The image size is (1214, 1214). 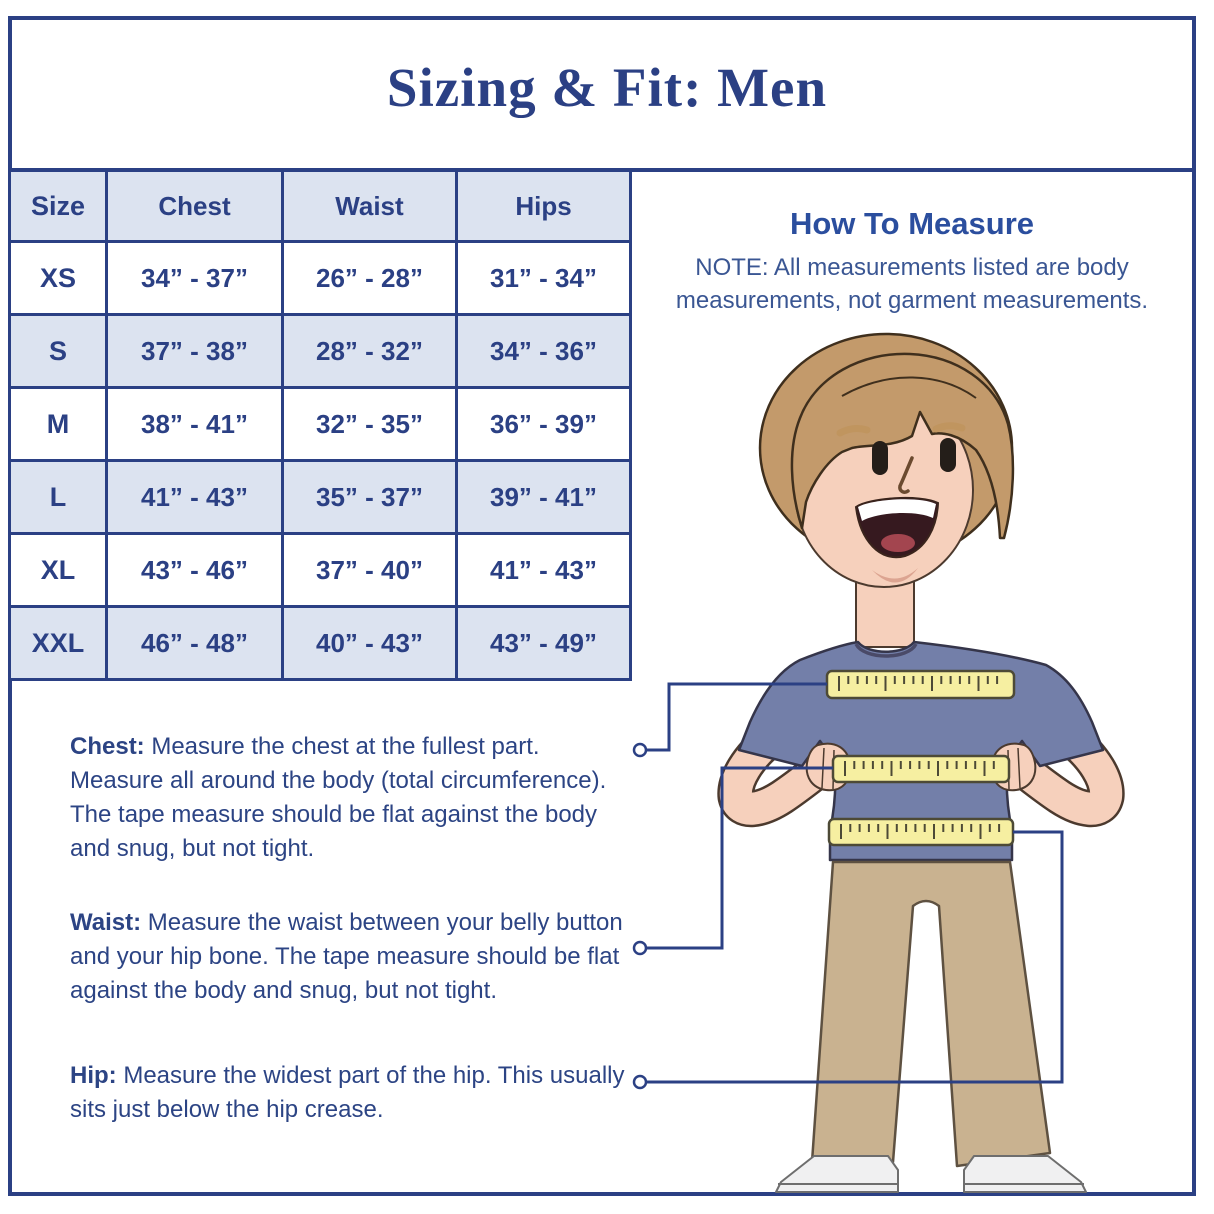 I want to click on teeth, so click(x=897, y=510).